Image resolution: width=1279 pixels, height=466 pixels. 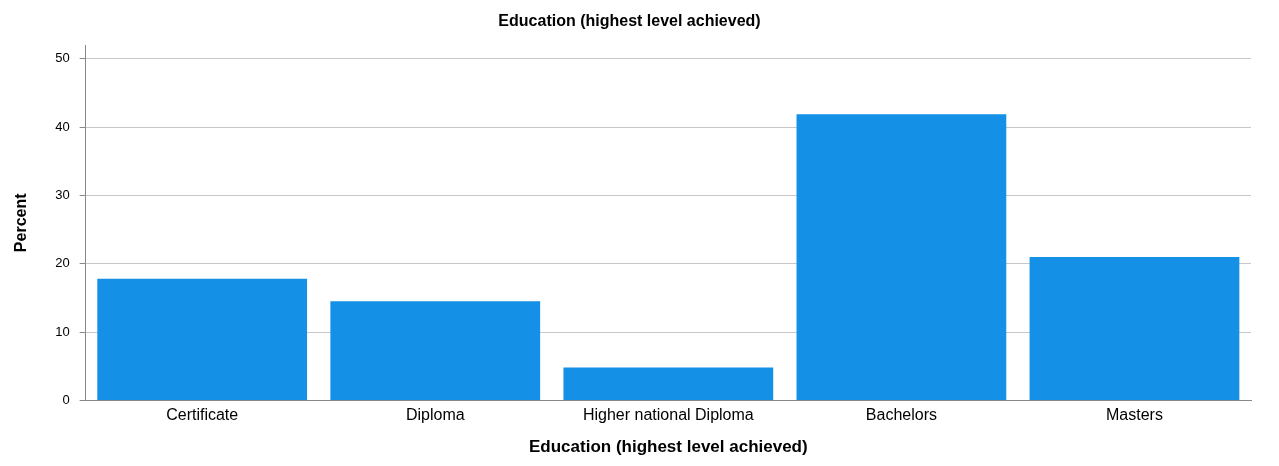 I want to click on y-tick-label: 20, so click(x=62, y=263).